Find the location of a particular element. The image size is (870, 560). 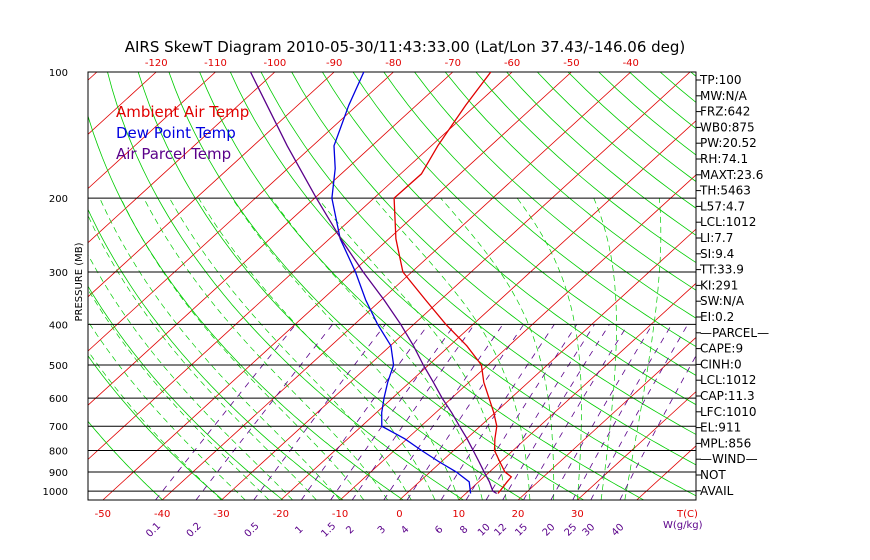

legend-entry: Ambient Air Temp is located at coordinates (182, 112).